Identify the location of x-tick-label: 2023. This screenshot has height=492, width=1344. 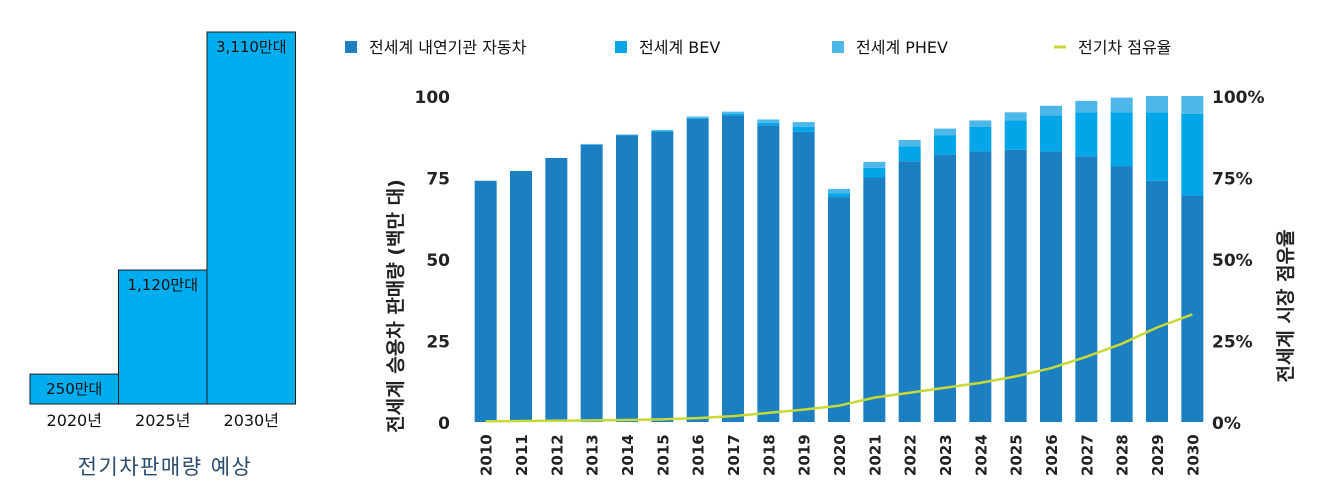
(946, 455).